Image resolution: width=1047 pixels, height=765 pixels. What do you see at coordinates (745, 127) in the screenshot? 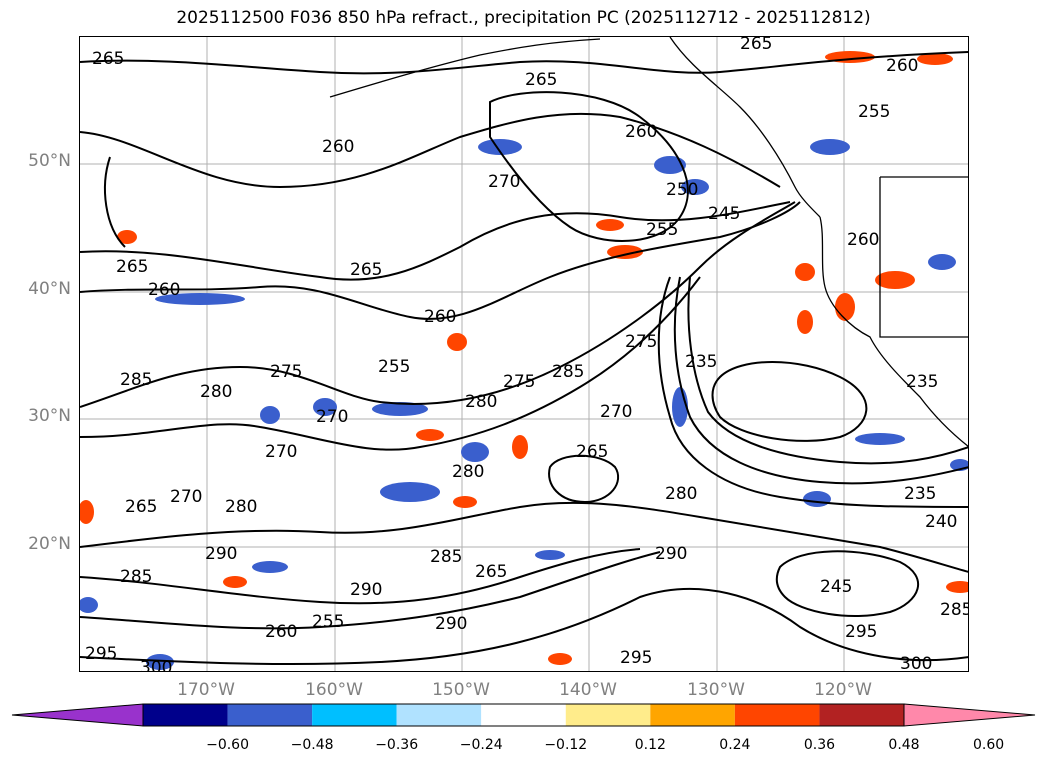
I see `coastline-alaska-bc` at bounding box center [745, 127].